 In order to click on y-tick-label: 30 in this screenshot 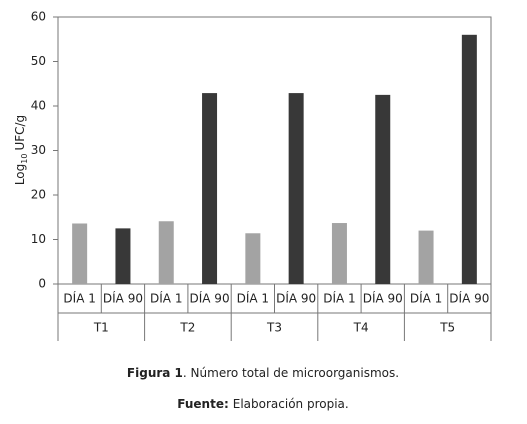, I will do `click(38, 150)`.